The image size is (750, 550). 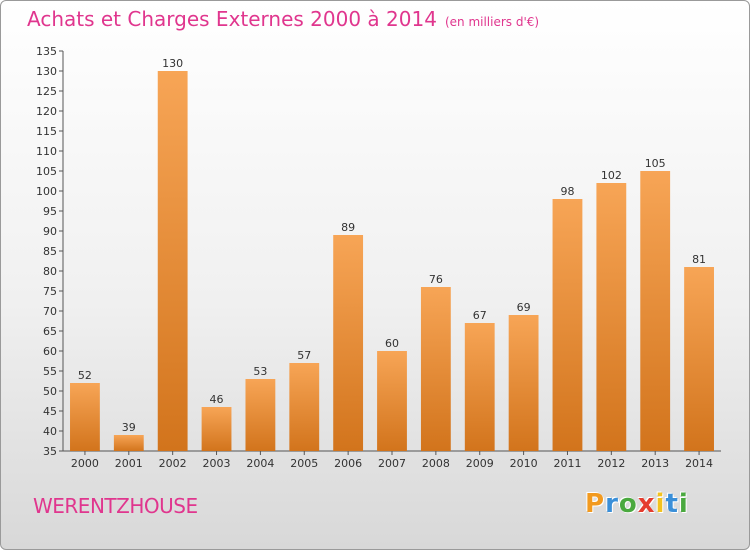 What do you see at coordinates (50, 451) in the screenshot?
I see `y-tick-label: 35` at bounding box center [50, 451].